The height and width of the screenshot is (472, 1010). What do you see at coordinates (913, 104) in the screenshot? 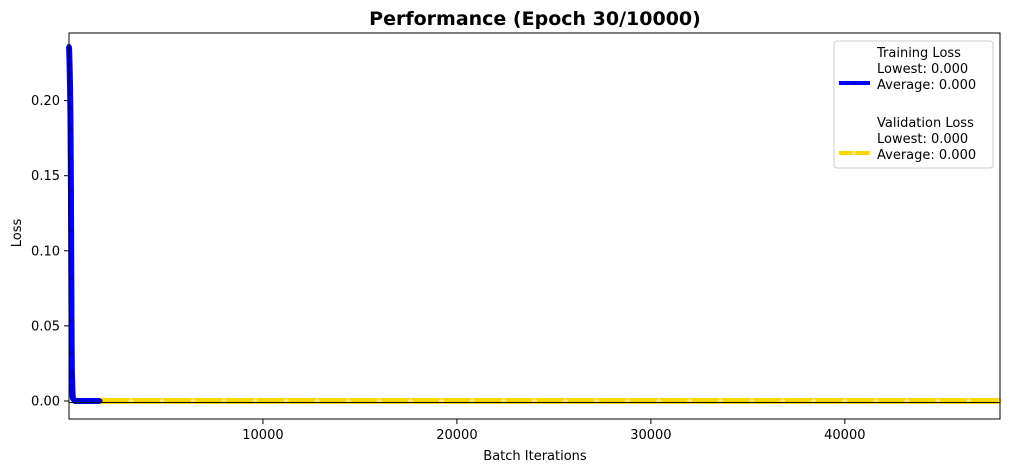
I see `legend-box` at bounding box center [913, 104].